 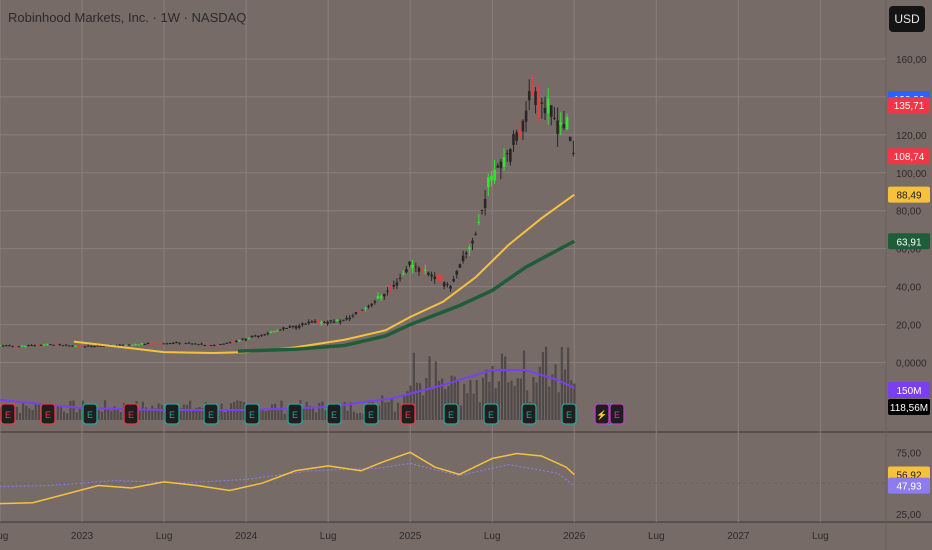 What do you see at coordinates (908, 326) in the screenshot?
I see `y-tick-label: 20,00` at bounding box center [908, 326].